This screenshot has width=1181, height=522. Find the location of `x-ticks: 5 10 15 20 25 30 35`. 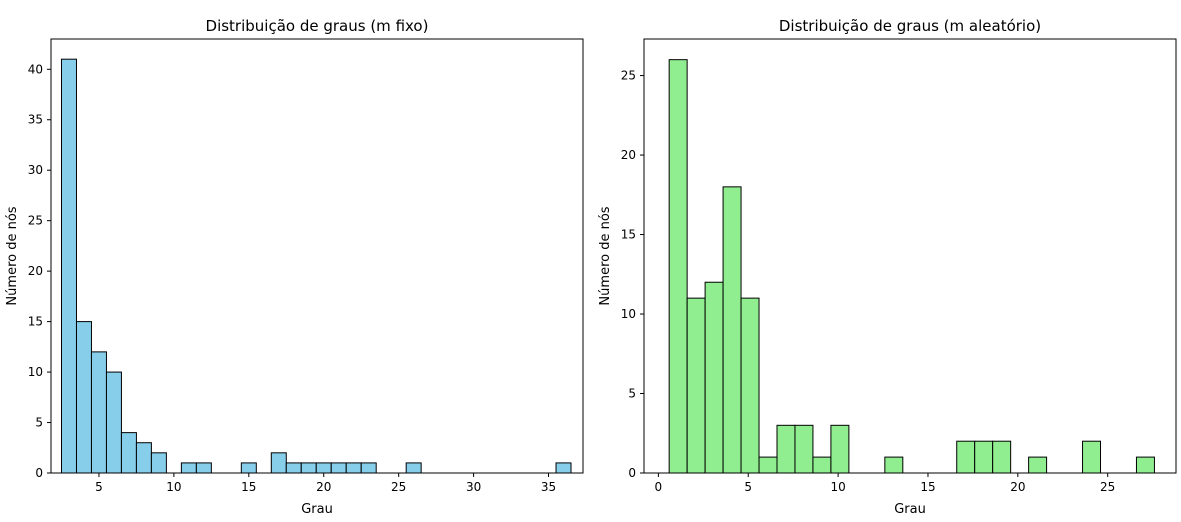

x-ticks: 5 10 15 20 25 30 35 is located at coordinates (325, 483).